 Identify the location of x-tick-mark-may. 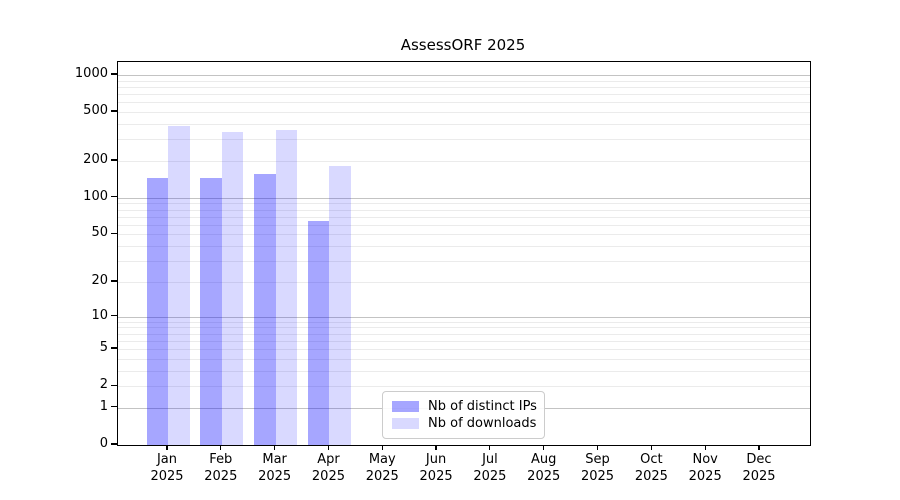
(382, 447).